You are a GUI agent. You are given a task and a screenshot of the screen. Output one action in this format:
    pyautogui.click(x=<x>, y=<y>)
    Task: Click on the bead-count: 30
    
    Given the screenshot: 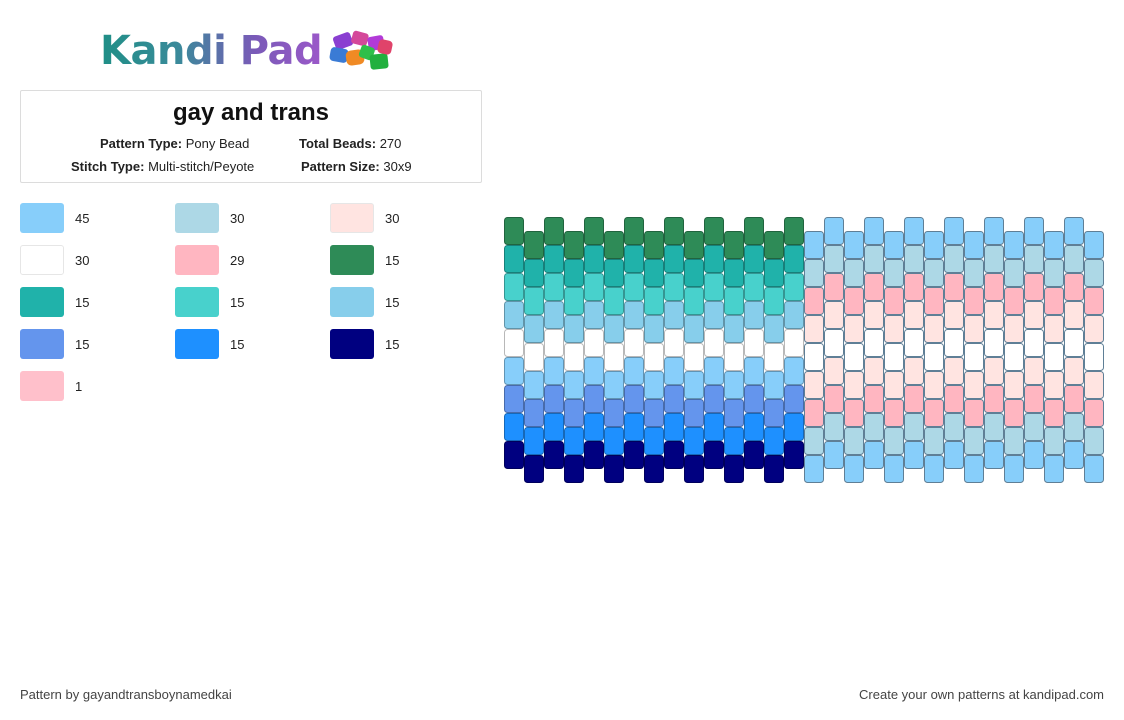 What is the action you would take?
    pyautogui.click(x=82, y=260)
    